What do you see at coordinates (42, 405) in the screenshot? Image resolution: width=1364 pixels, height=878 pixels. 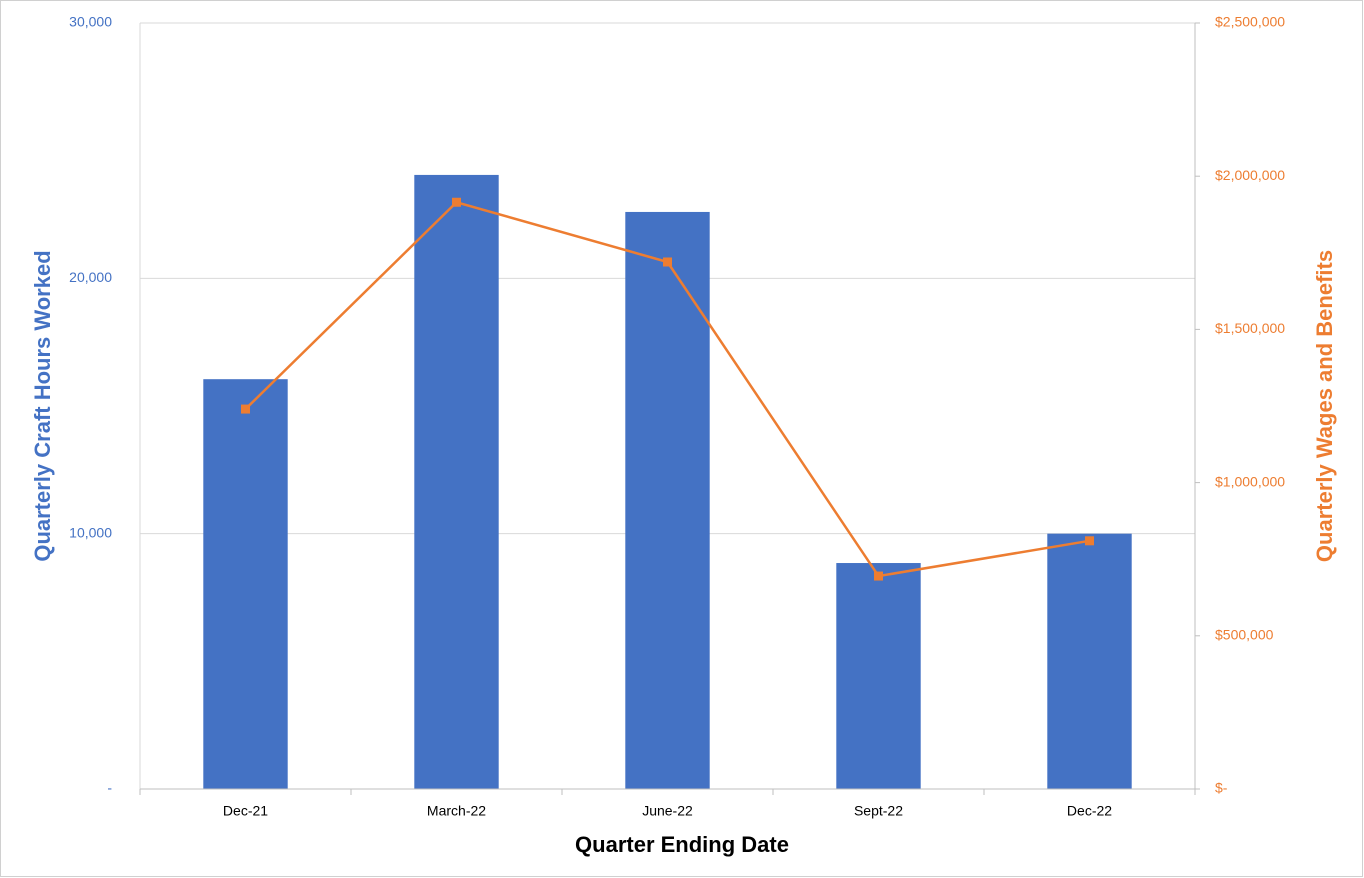 I see `y-axis-title: Quarterly Craft Hours Worked` at bounding box center [42, 405].